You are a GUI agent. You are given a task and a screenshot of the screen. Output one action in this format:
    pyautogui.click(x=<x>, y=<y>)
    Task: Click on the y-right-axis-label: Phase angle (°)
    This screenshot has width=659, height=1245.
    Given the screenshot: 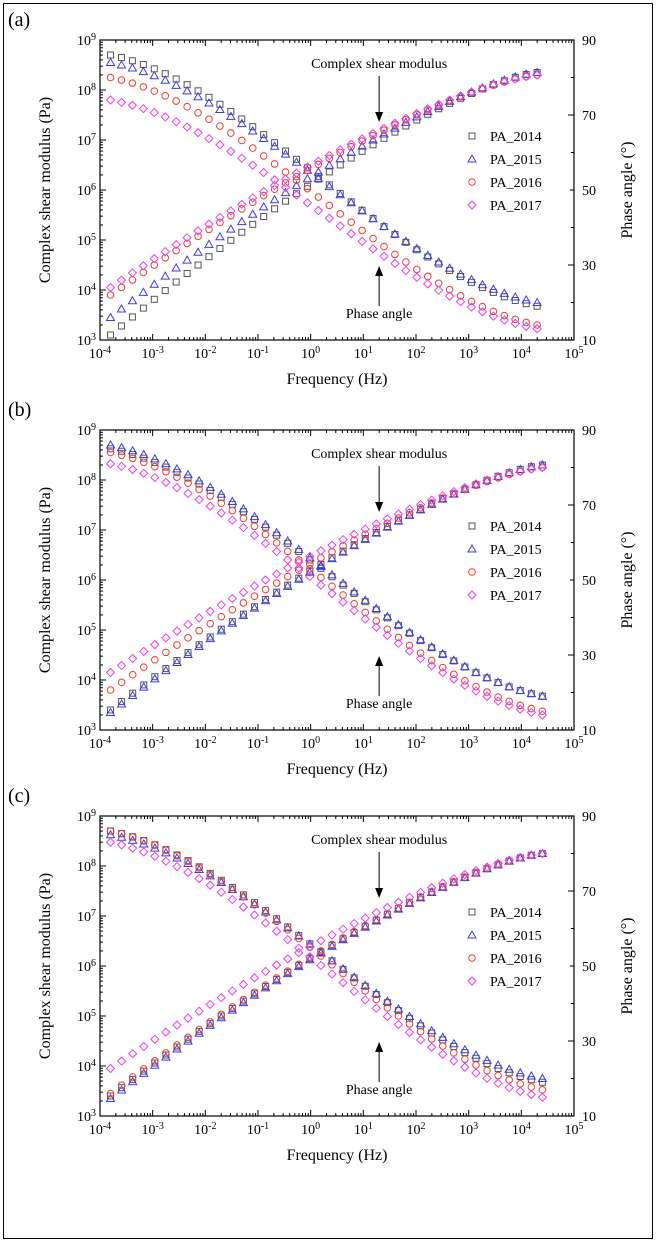 What is the action you would take?
    pyautogui.click(x=627, y=189)
    